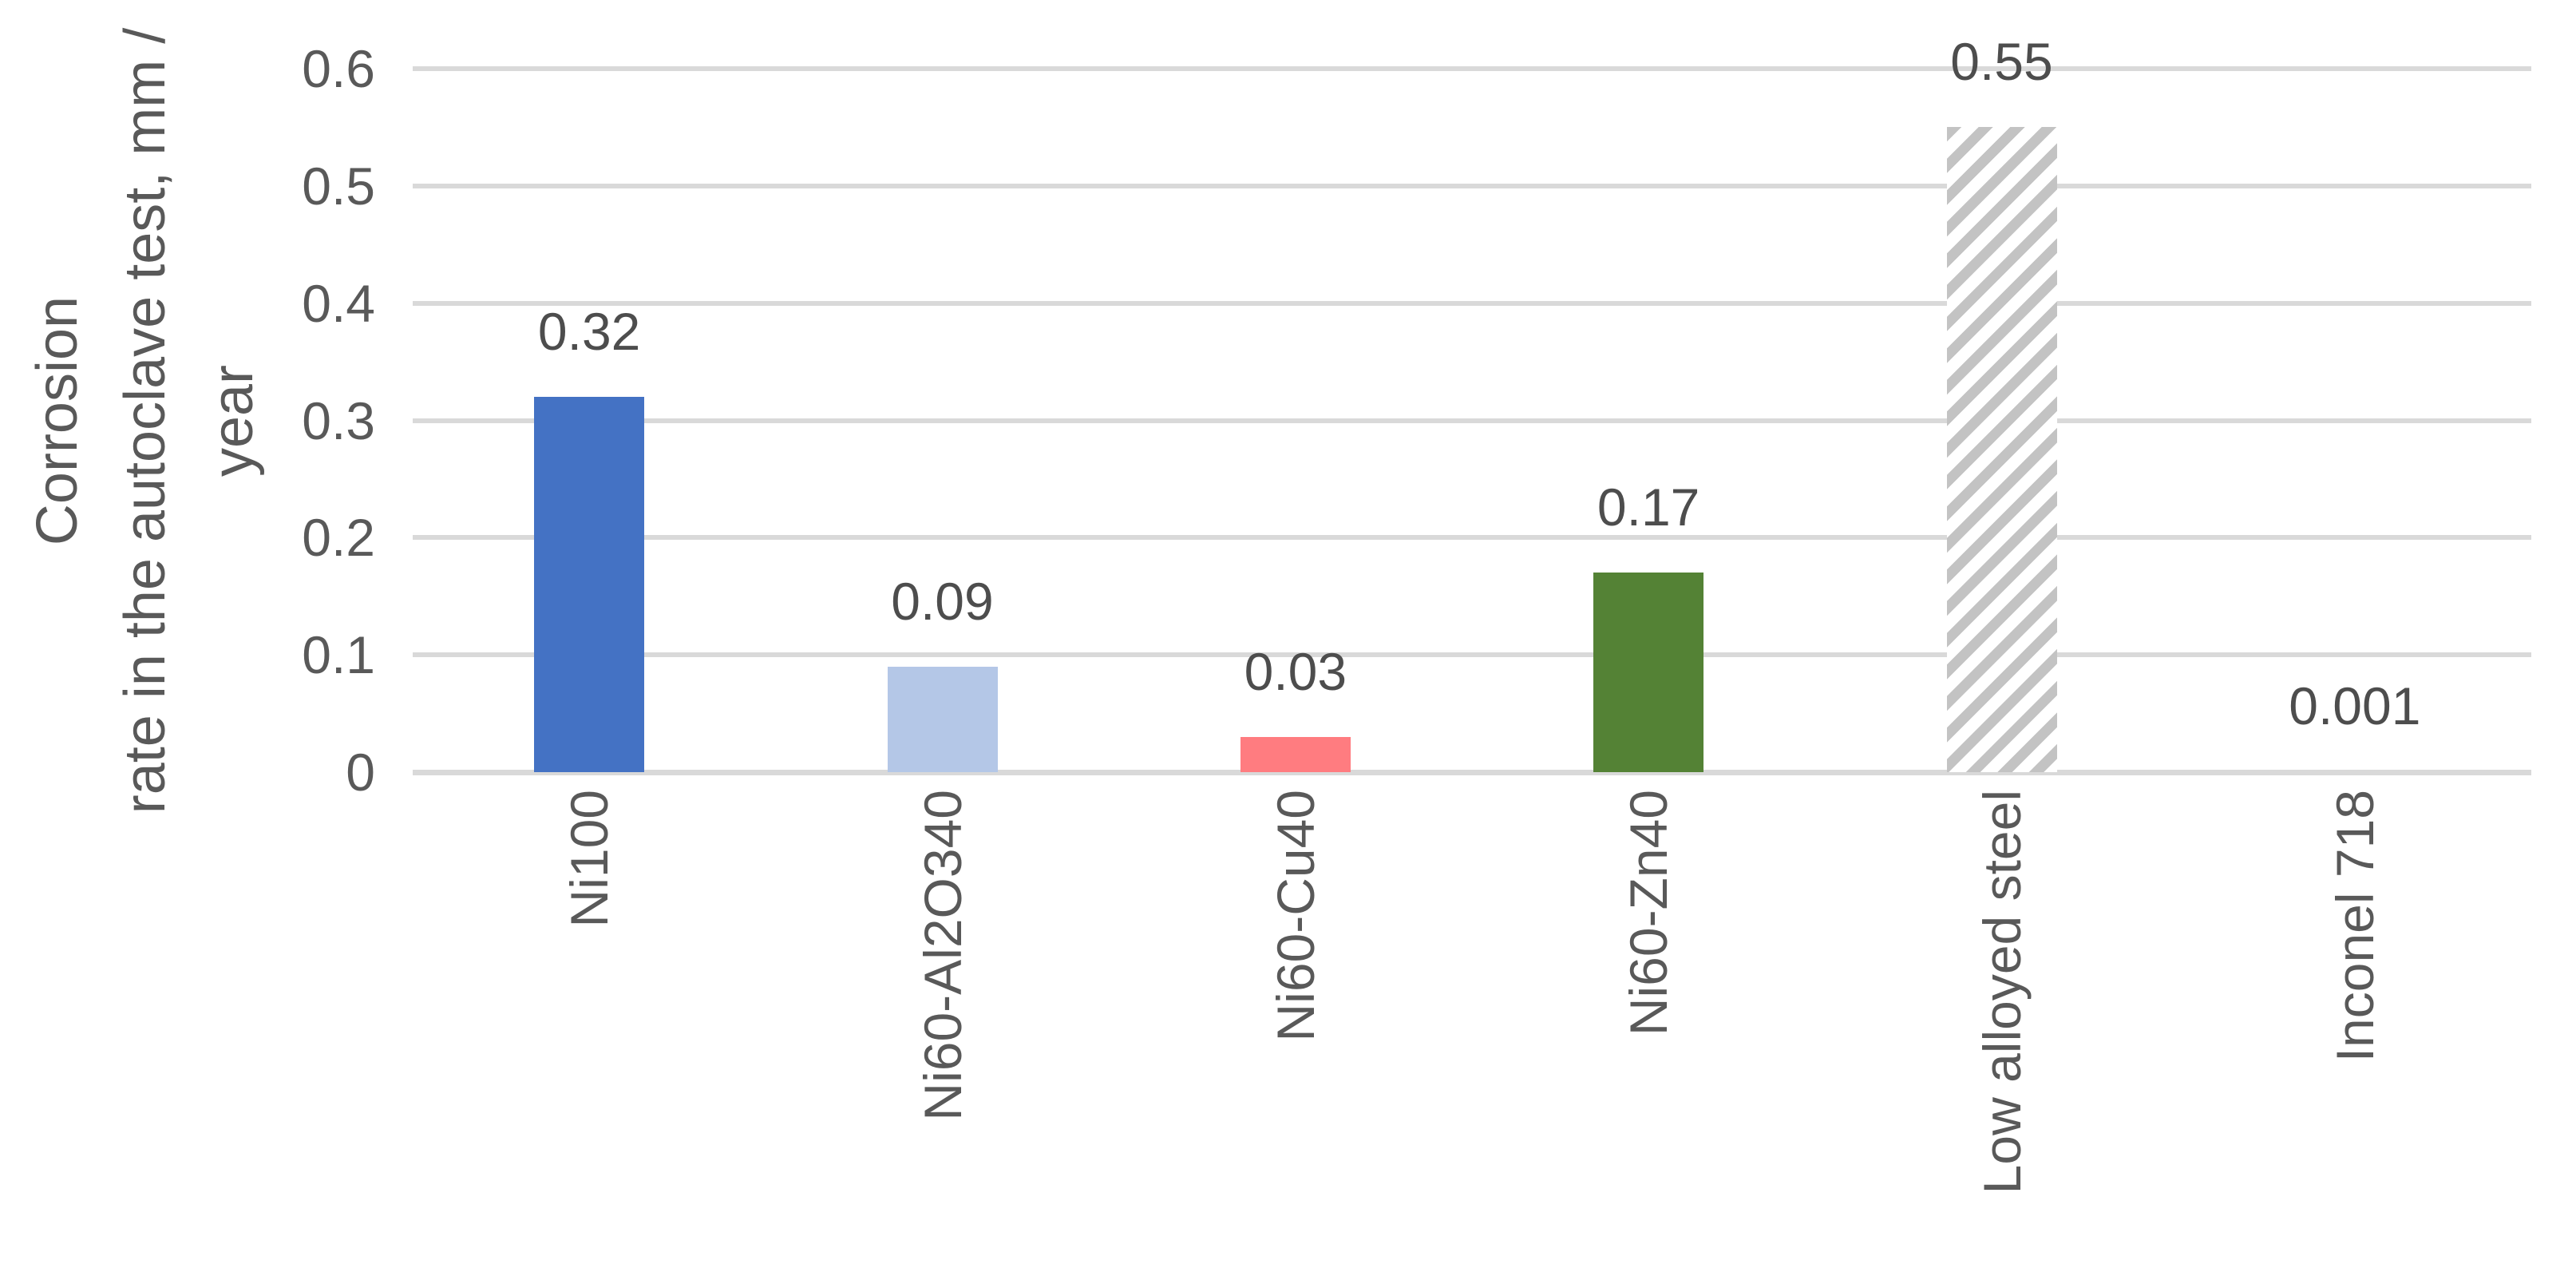 The height and width of the screenshot is (1268, 2576). What do you see at coordinates (338, 420) in the screenshot?
I see `y-tick-label: 0.3` at bounding box center [338, 420].